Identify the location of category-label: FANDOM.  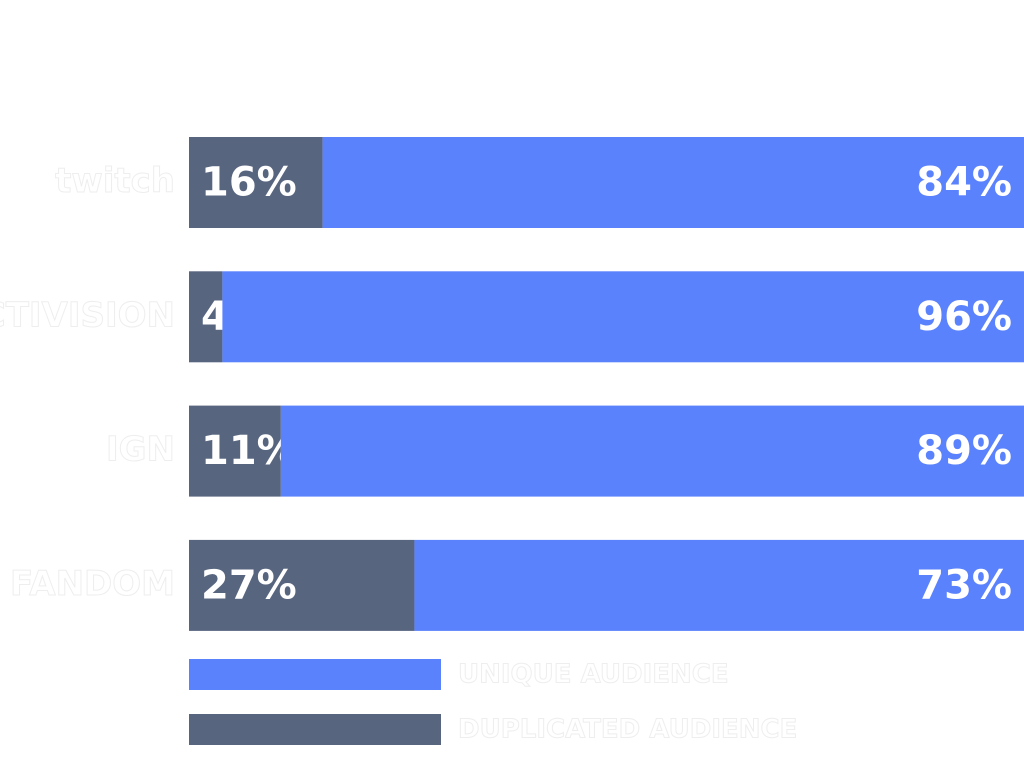
(92, 584).